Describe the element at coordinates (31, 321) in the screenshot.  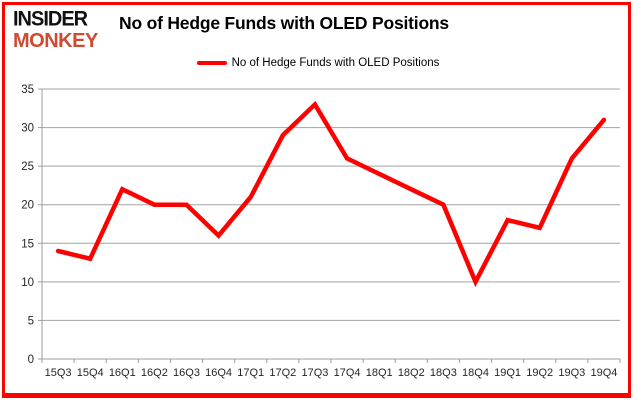
I see `y-axis-tick-label: 5` at that location.